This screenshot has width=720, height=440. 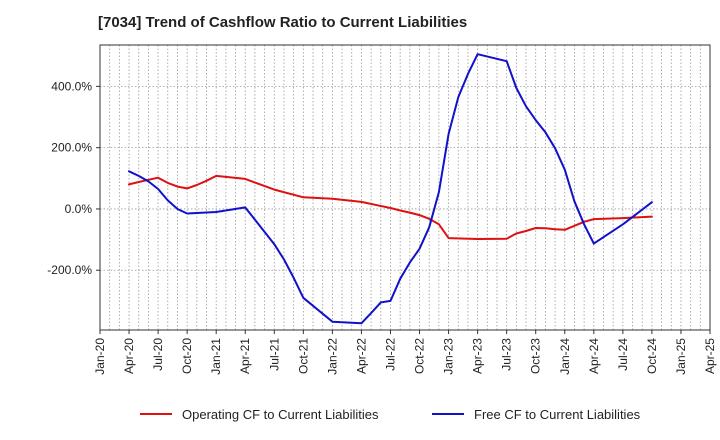 I want to click on x-tick-label: Apr-21, so click(x=245, y=356).